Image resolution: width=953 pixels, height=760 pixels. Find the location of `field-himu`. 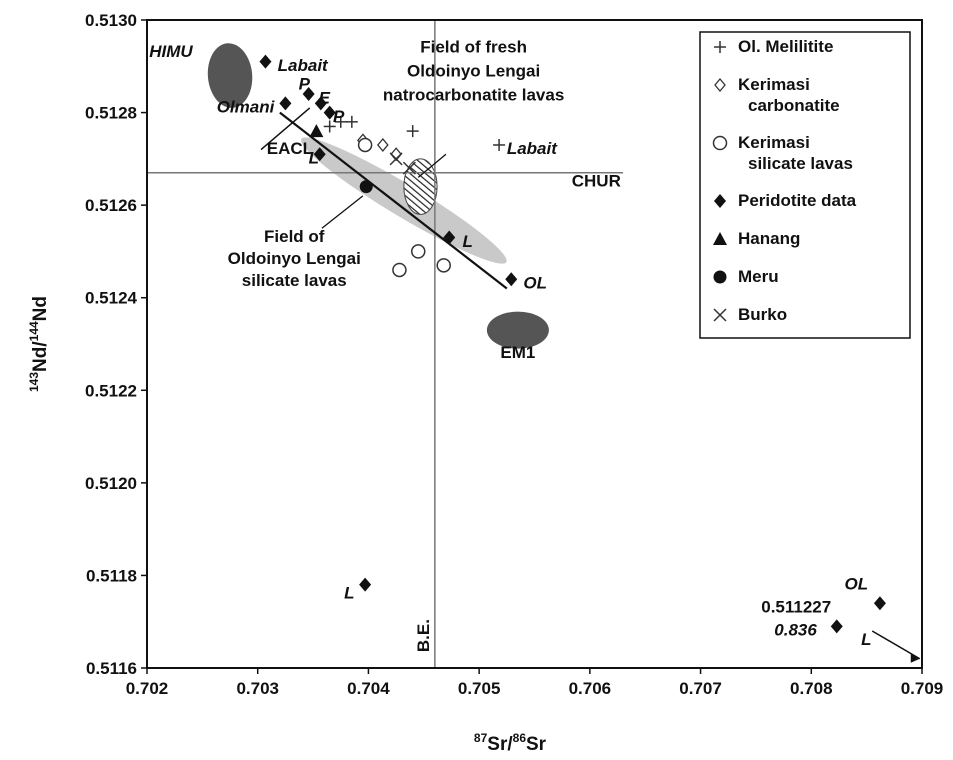

field-himu is located at coordinates (230, 75).